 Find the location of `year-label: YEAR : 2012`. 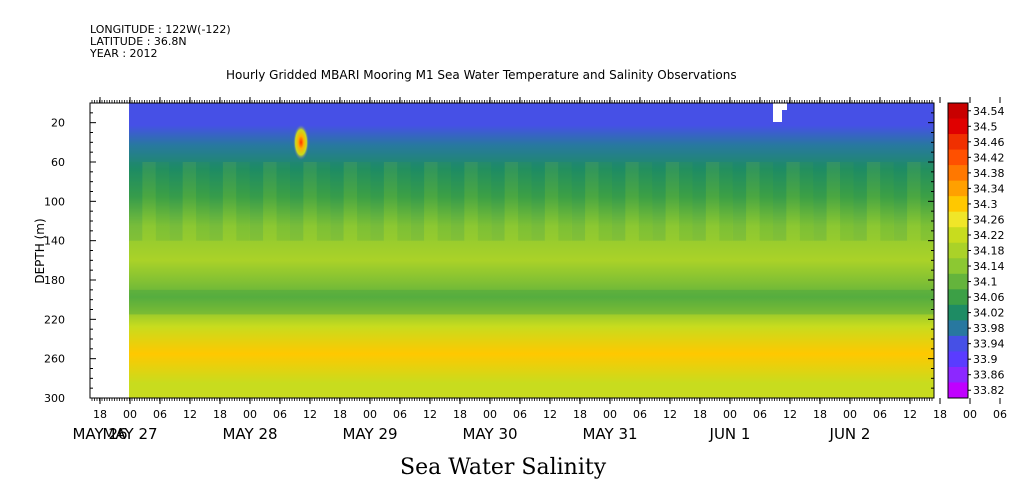

year-label: YEAR : 2012 is located at coordinates (124, 53).